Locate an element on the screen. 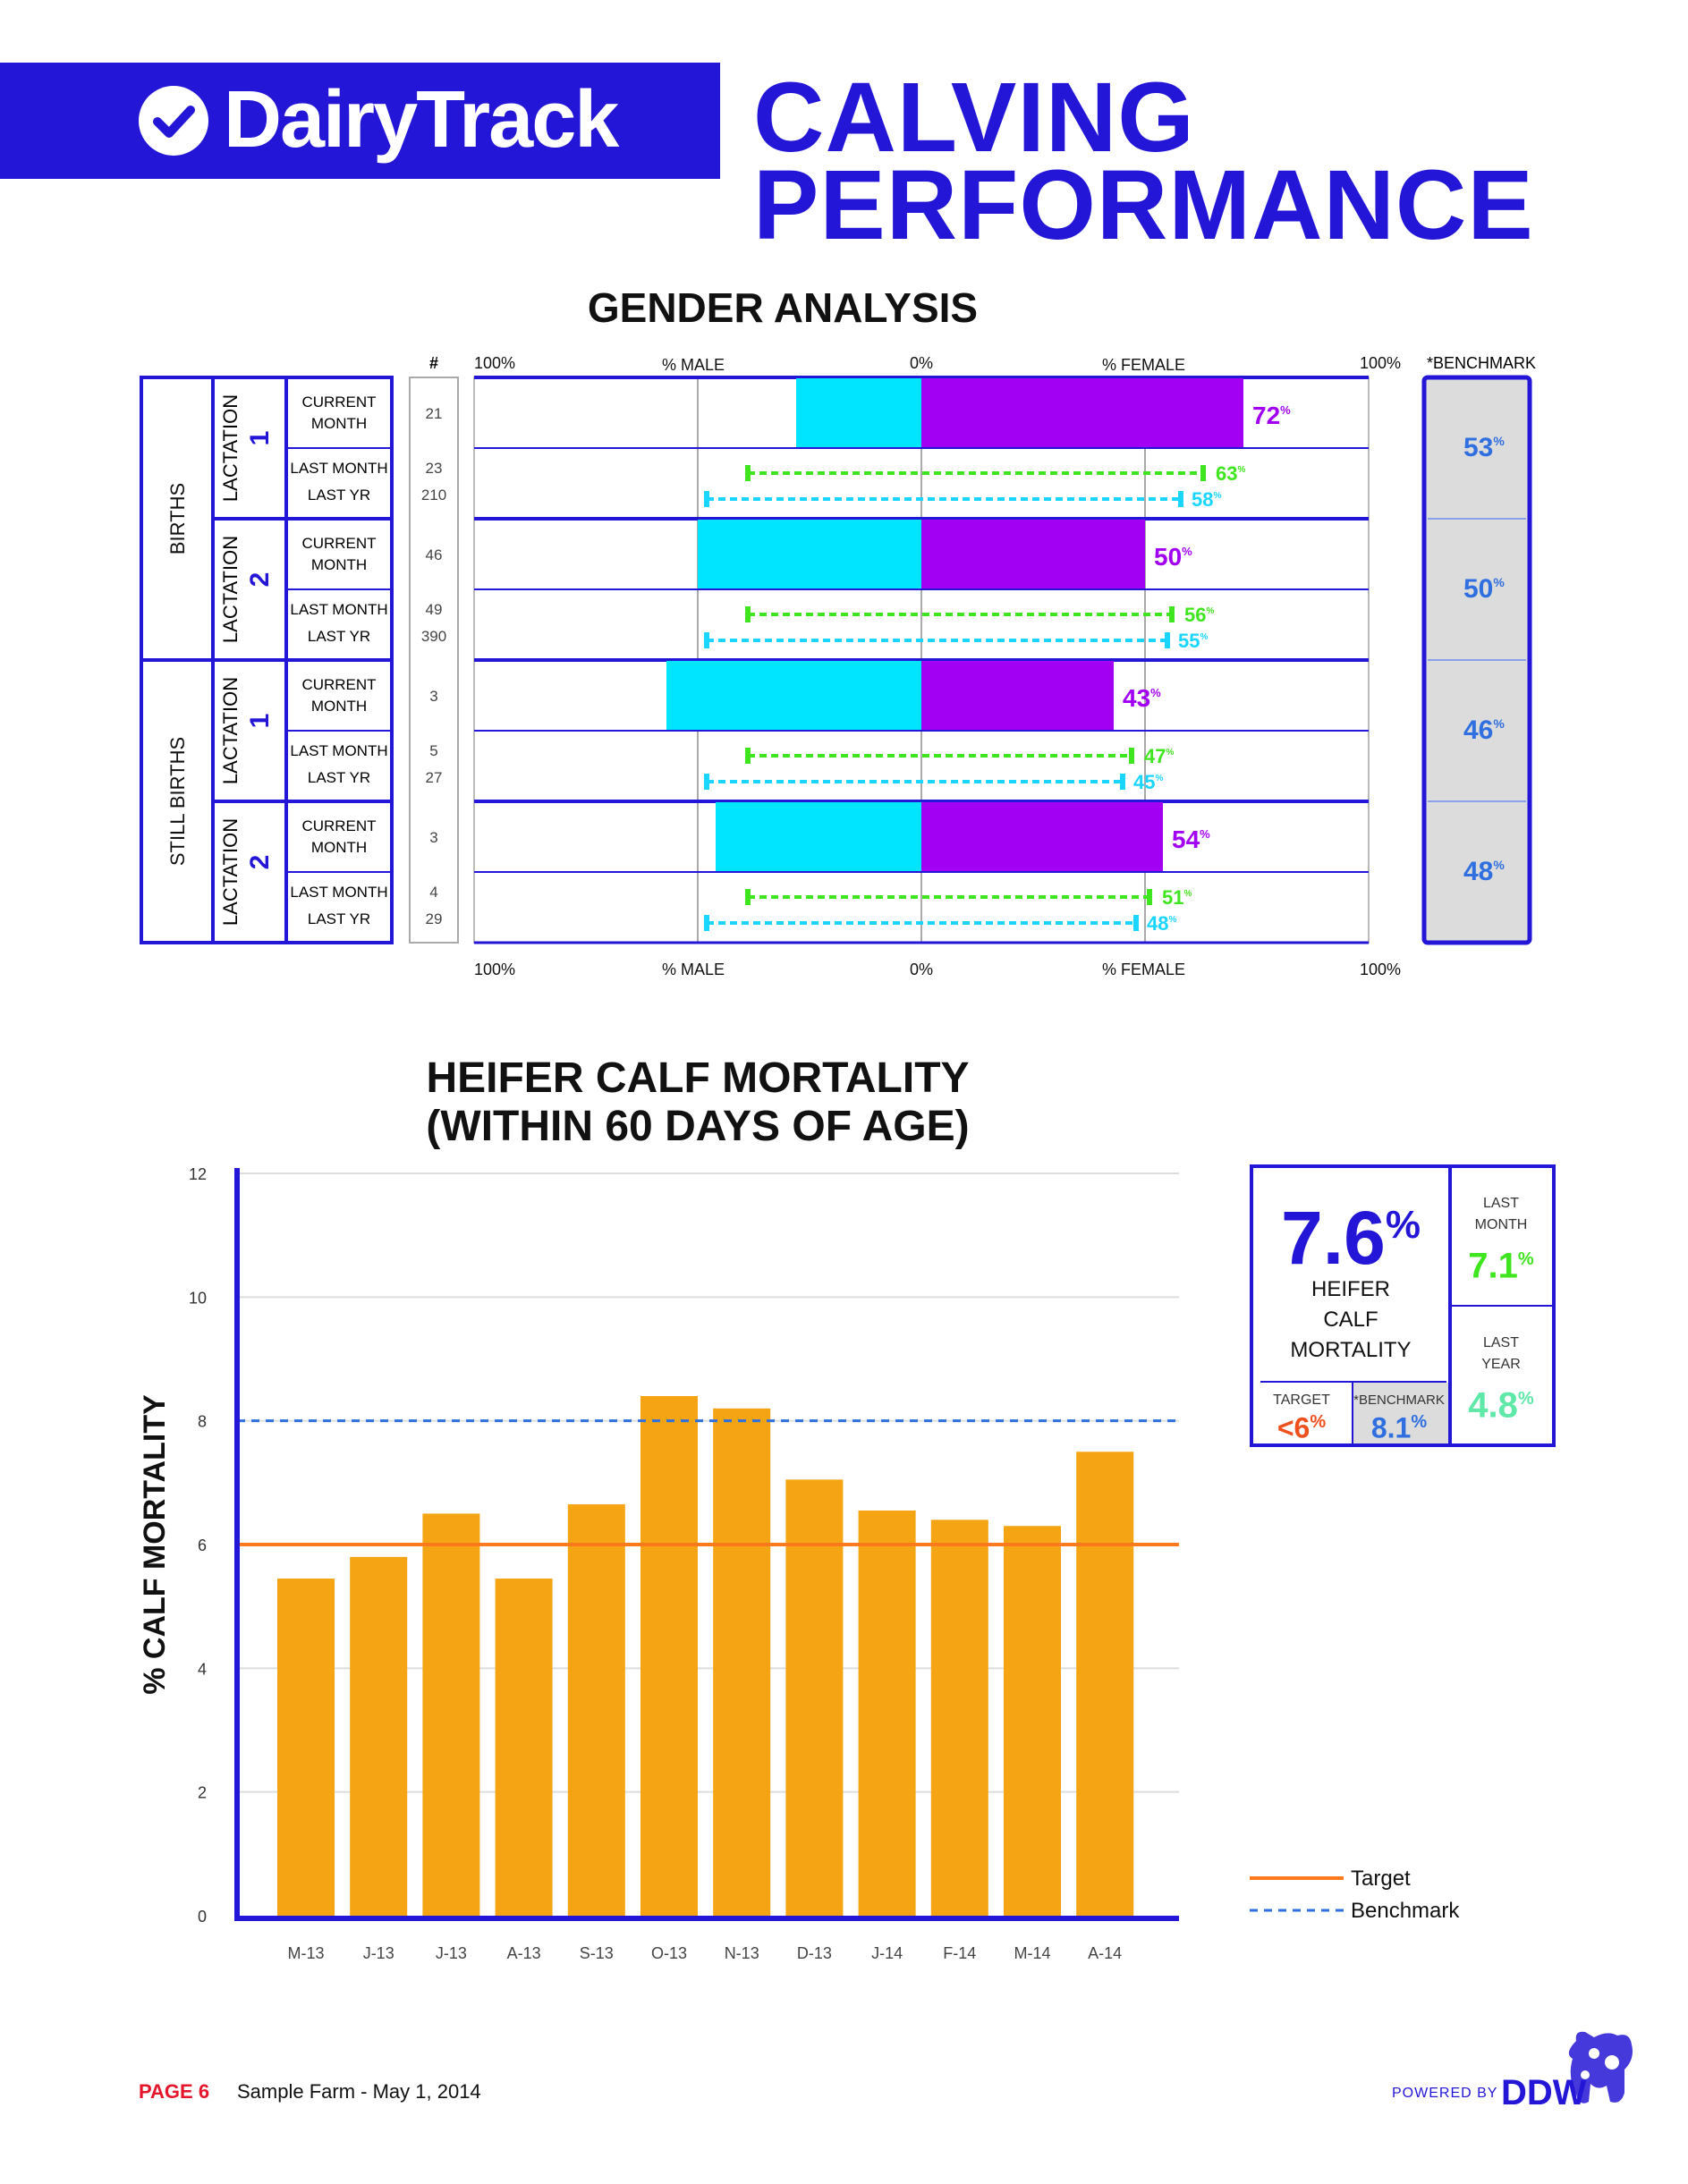 This screenshot has height=2184, width=1688. footer-powered-by: POWERED BY is located at coordinates (1445, 2093).